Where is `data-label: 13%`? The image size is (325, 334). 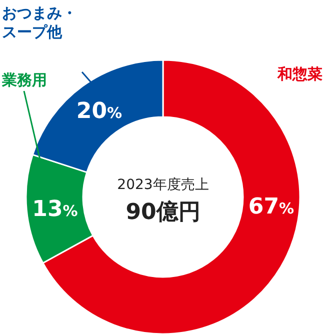 data-label: 13% is located at coordinates (55, 209).